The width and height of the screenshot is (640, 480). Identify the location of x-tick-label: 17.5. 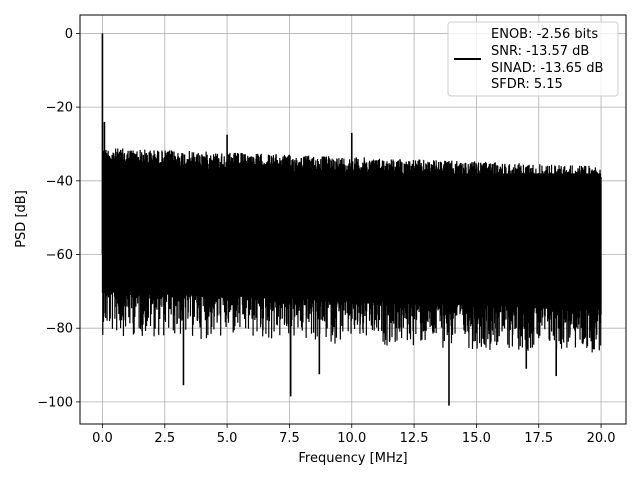
(538, 438).